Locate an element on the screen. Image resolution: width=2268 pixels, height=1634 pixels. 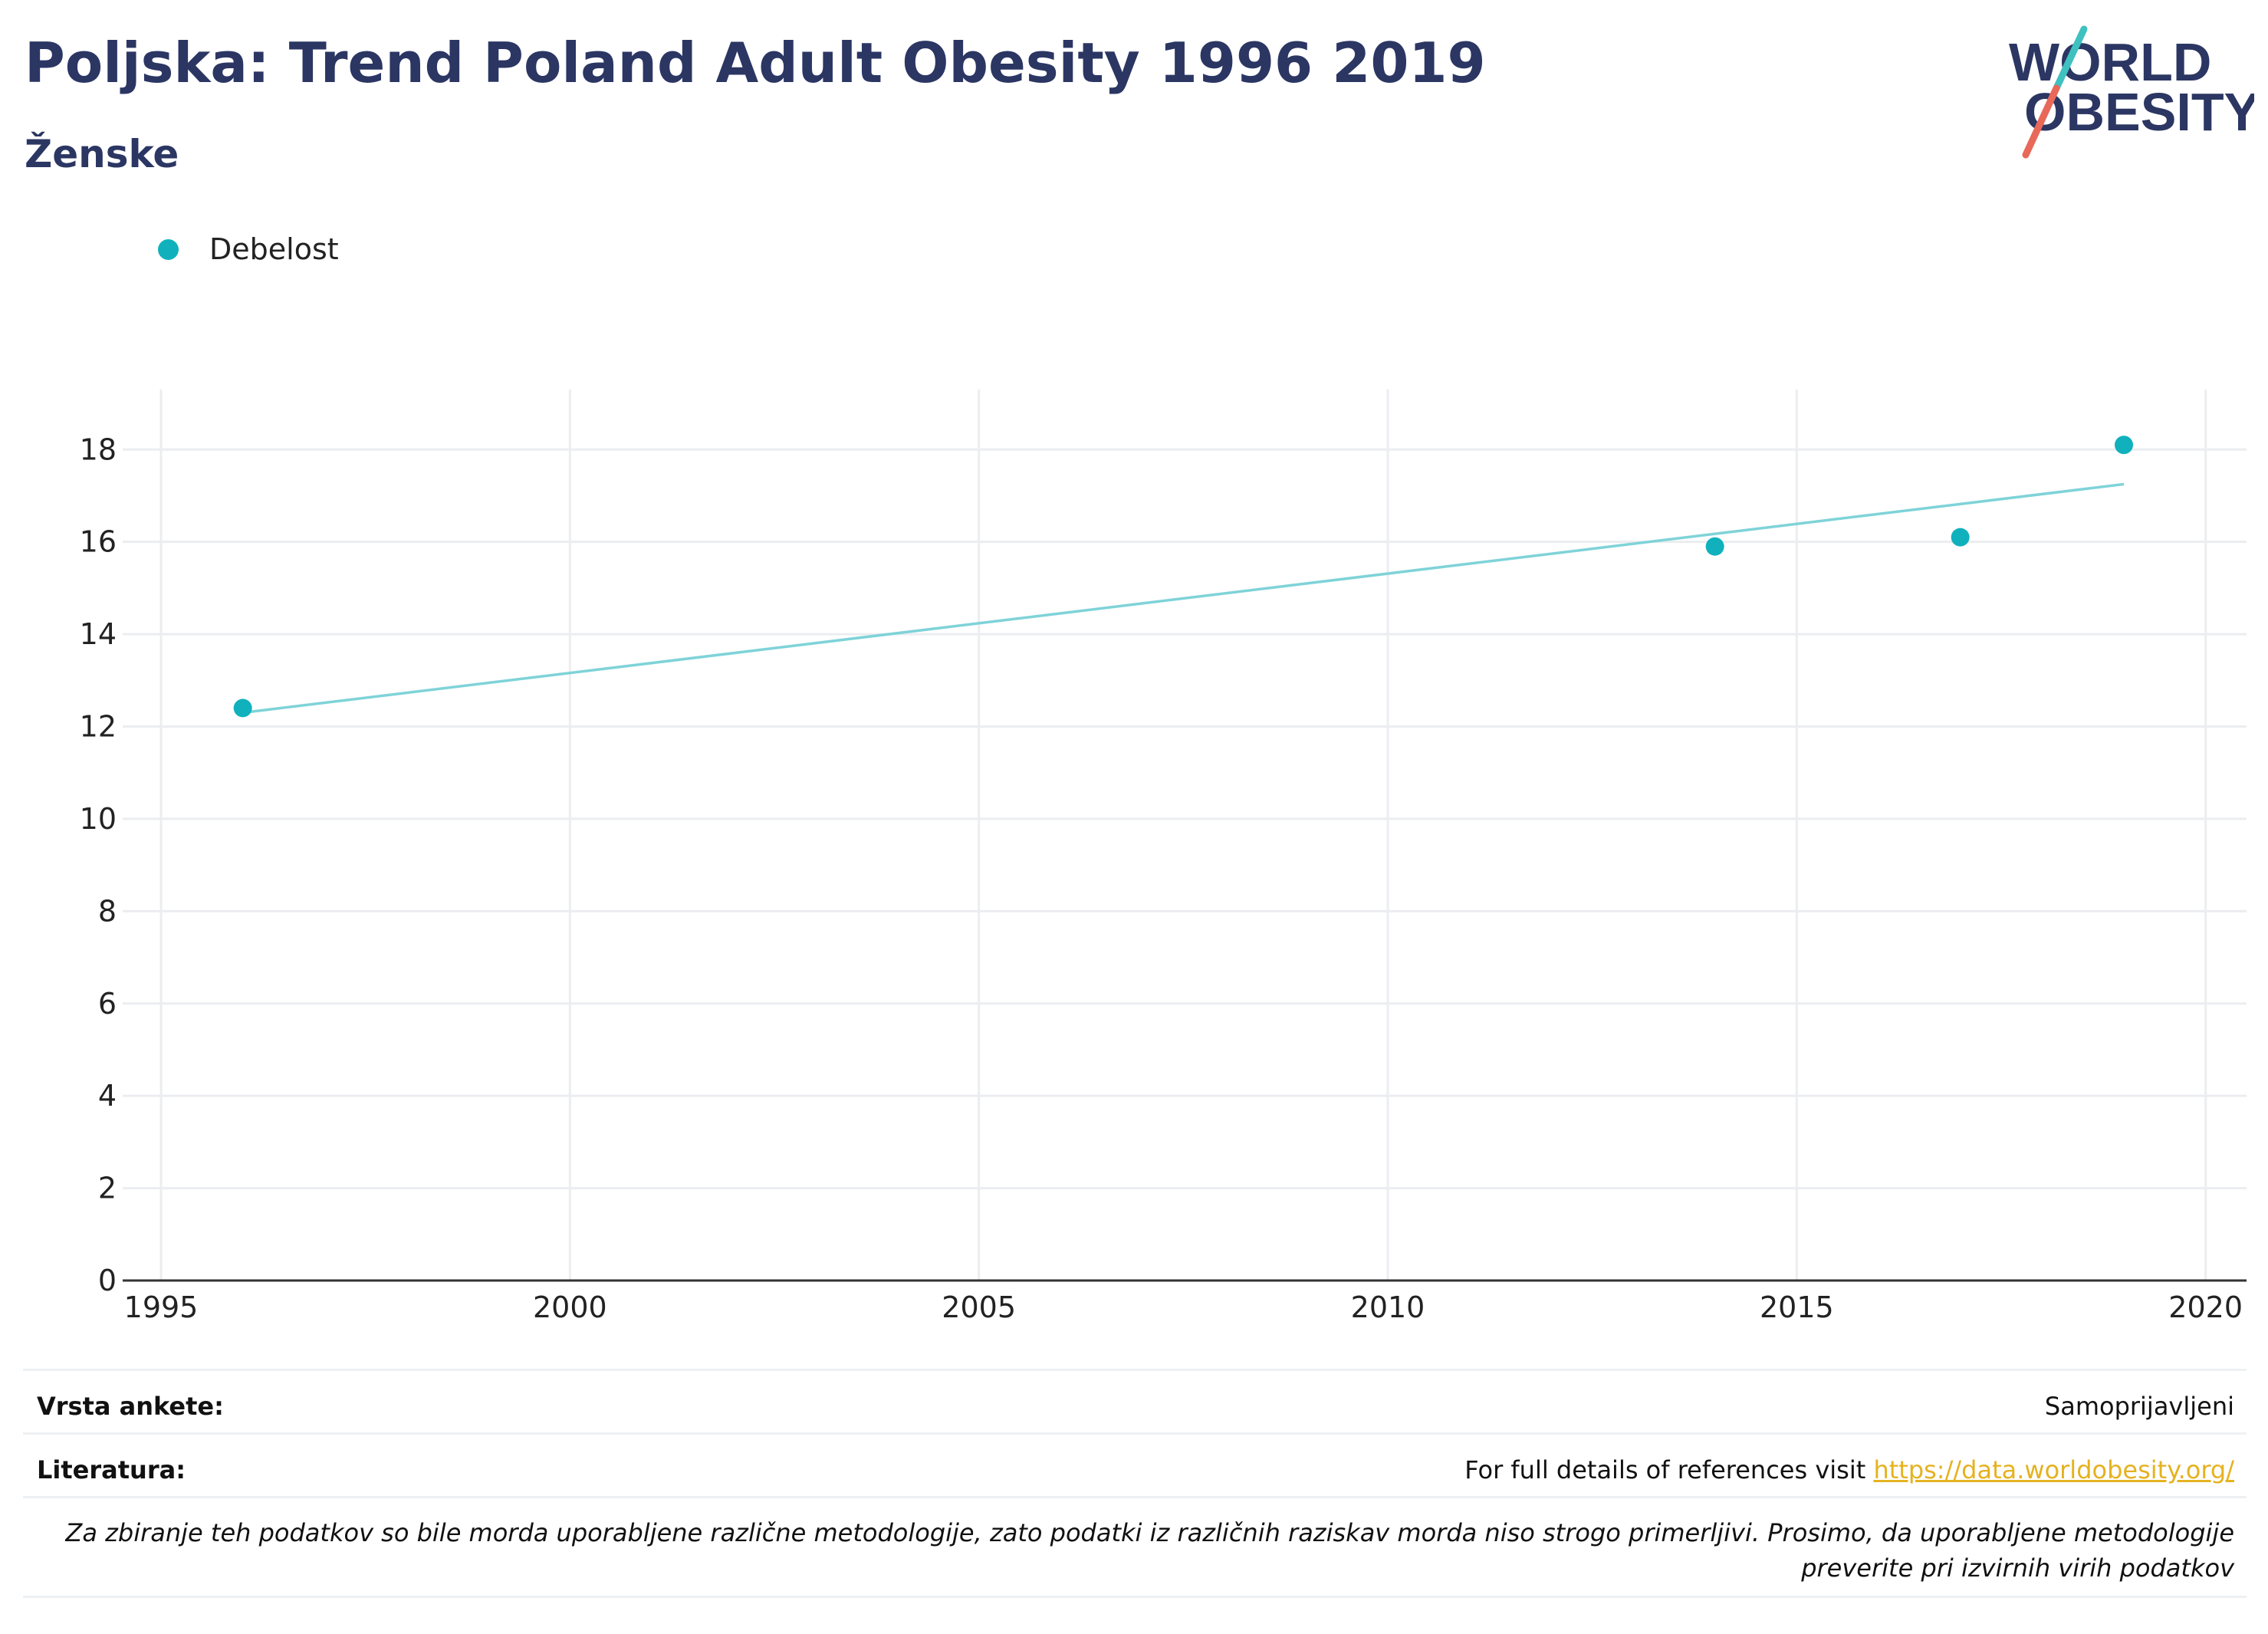
survey-type-value: Samoprijavljeni is located at coordinates (2139, 1407).